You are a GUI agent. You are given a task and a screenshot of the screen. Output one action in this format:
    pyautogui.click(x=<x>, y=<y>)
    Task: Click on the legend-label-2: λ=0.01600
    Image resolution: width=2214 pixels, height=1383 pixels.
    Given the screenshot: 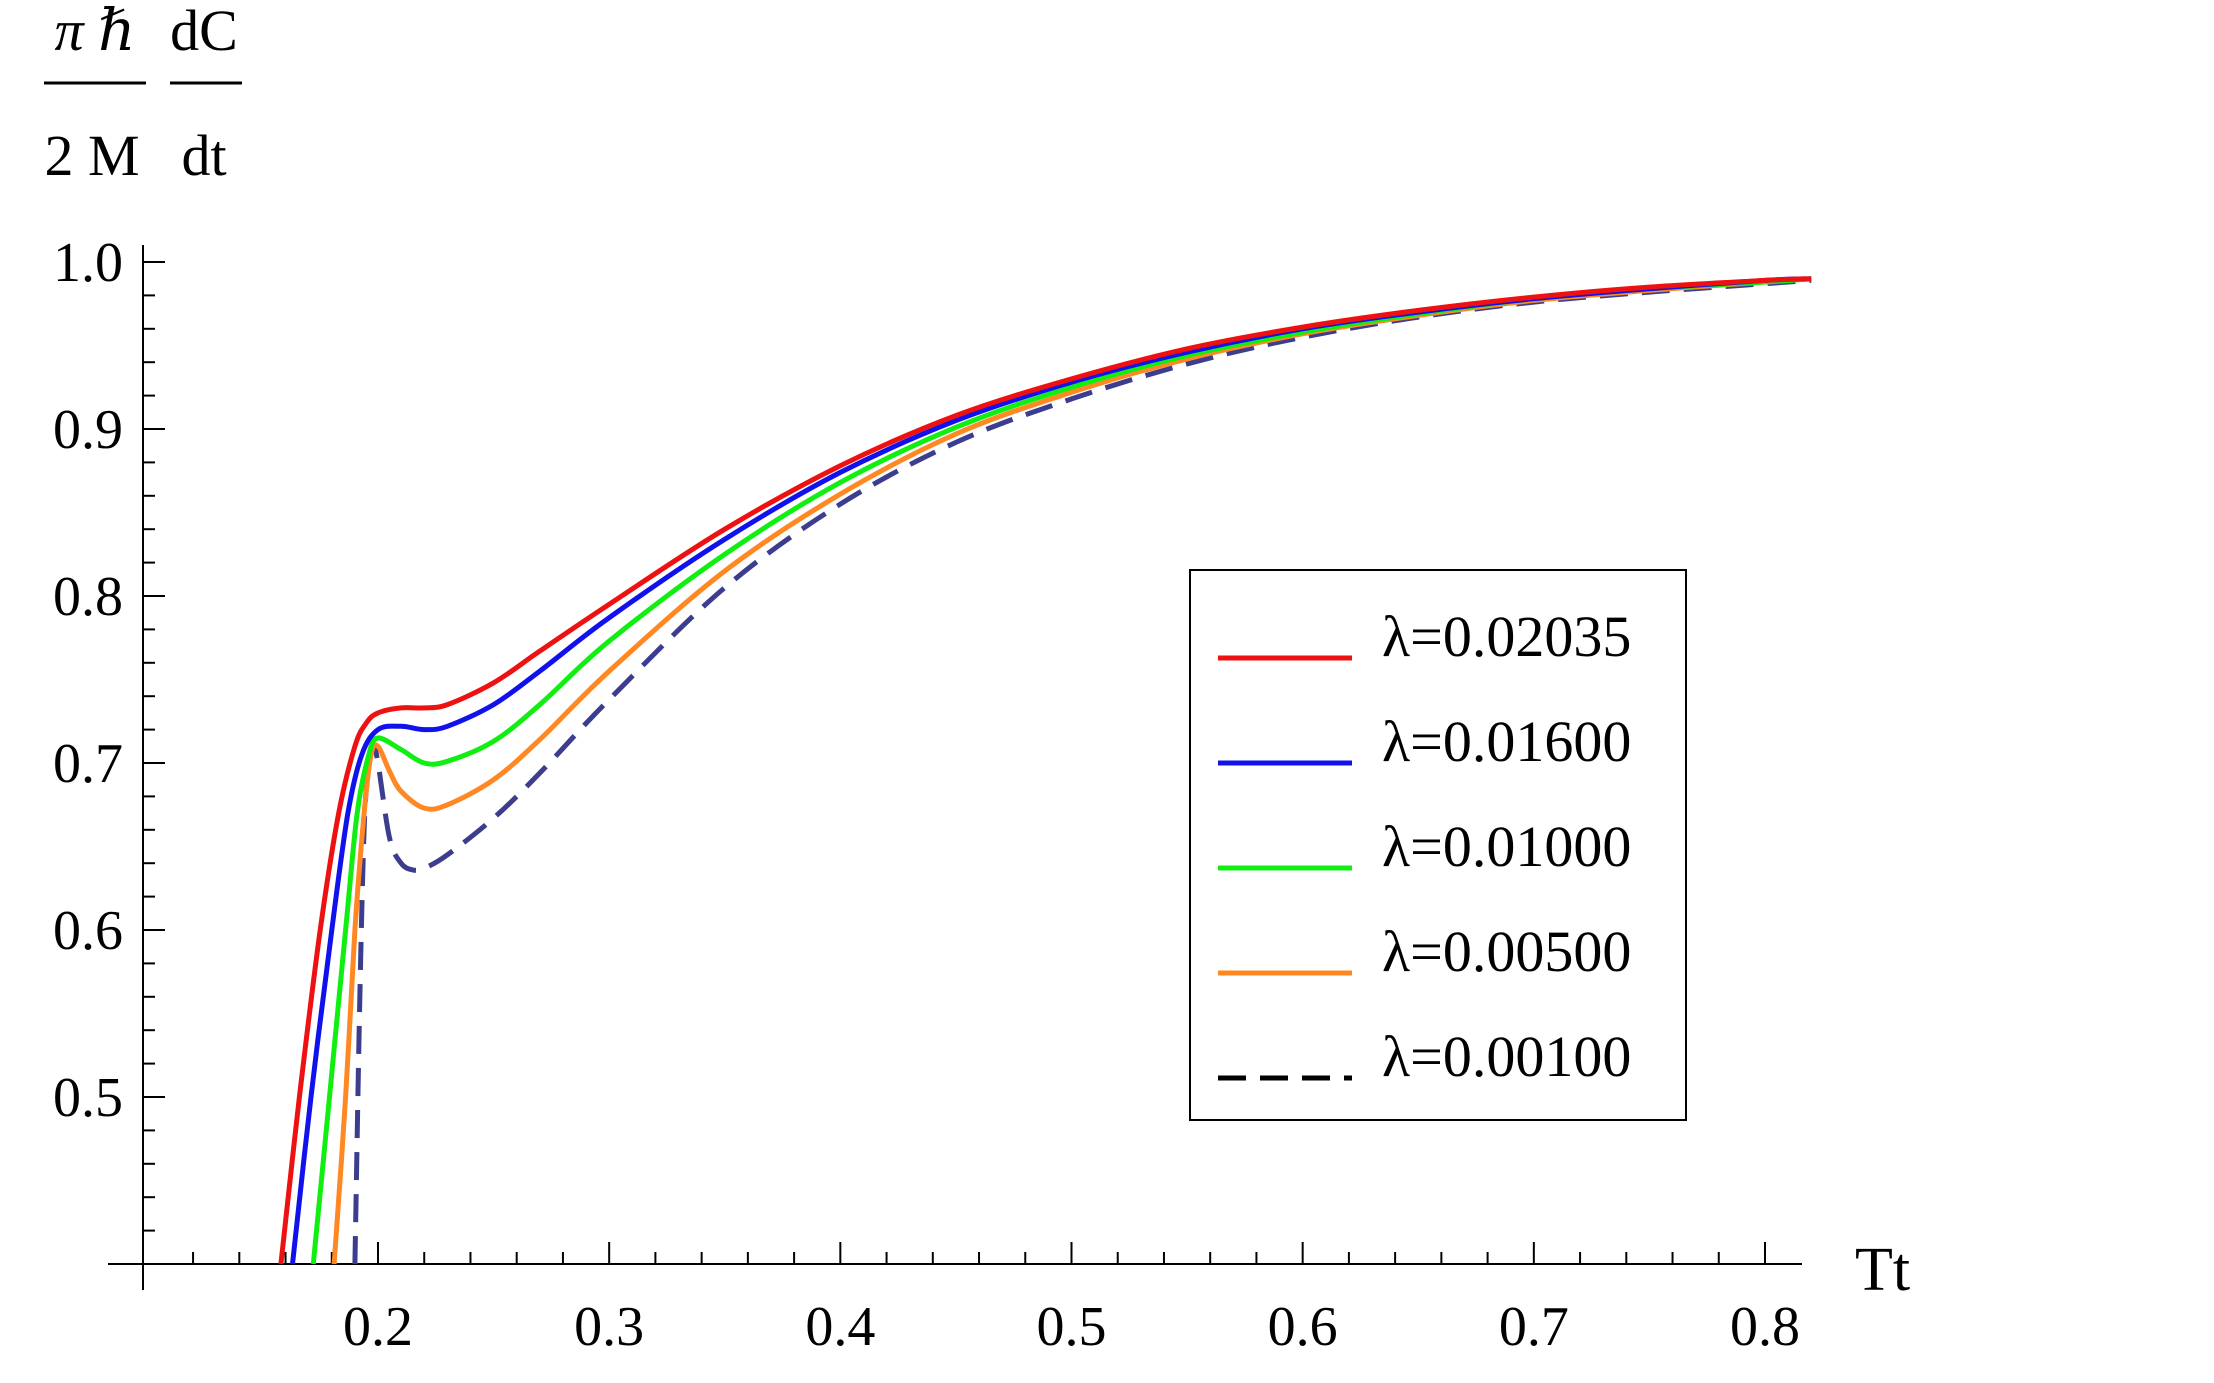 What is the action you would take?
    pyautogui.click(x=1506, y=741)
    